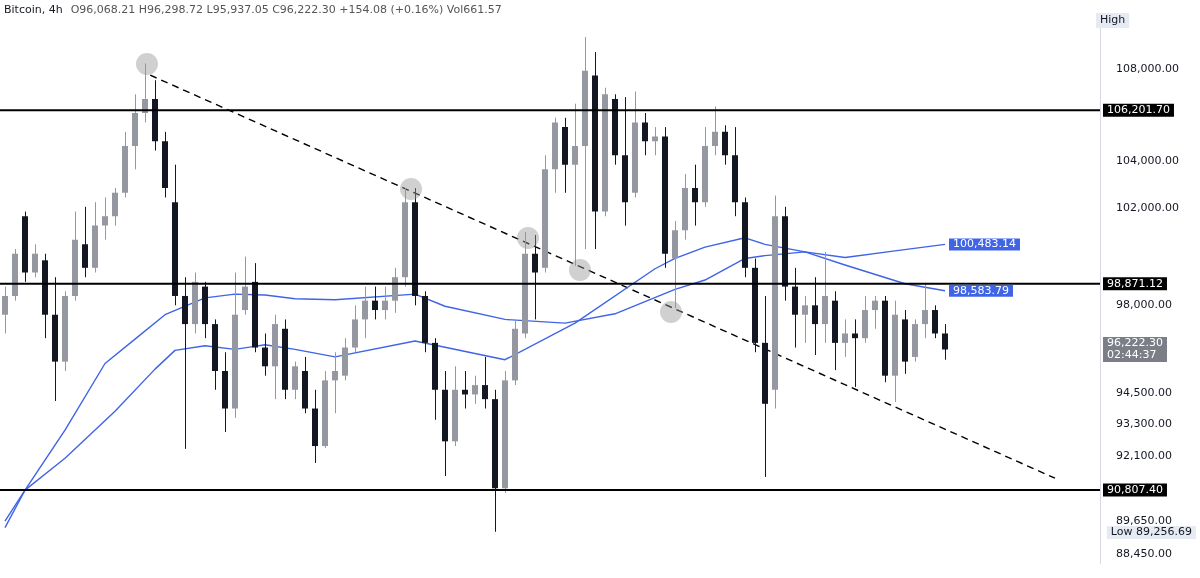  Describe the element at coordinates (1147, 160) in the screenshot. I see `y-tick-label: 104,000.00` at that location.